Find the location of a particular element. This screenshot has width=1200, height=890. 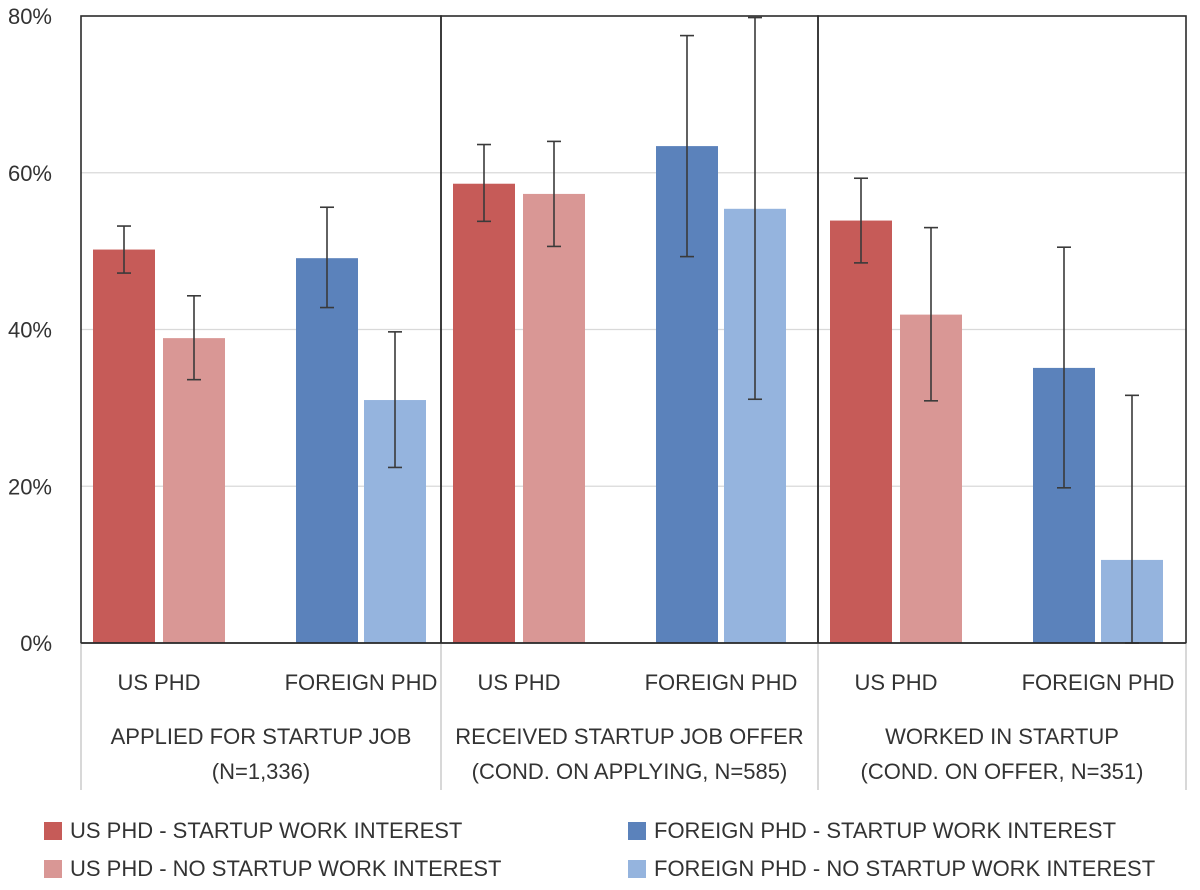

legend-label: US PHD - STARTUP WORK INTEREST is located at coordinates (266, 830).